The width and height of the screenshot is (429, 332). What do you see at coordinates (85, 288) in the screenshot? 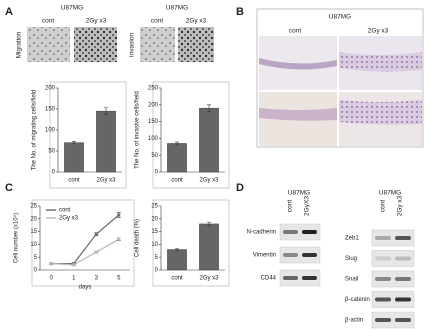
I see `x-axis-title: days` at bounding box center [85, 288].